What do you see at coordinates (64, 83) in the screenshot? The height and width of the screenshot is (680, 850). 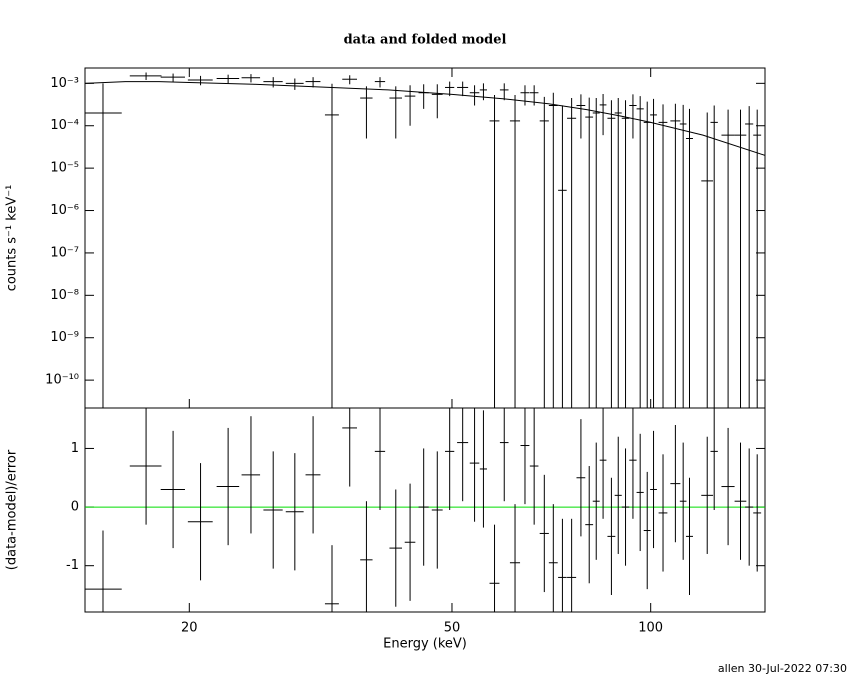 I see `y-tick-label: 10⁻³` at bounding box center [64, 83].